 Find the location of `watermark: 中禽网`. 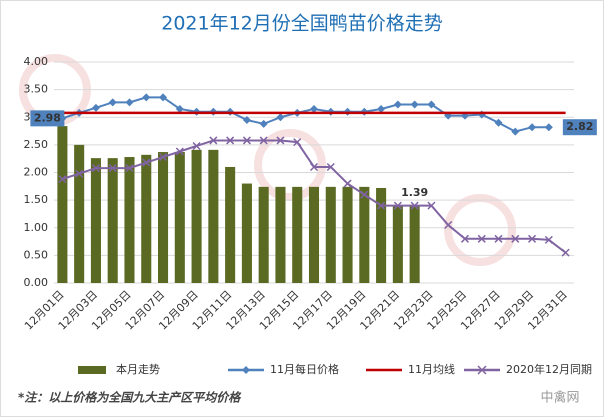

watermark: 中禽网 is located at coordinates (559, 398).